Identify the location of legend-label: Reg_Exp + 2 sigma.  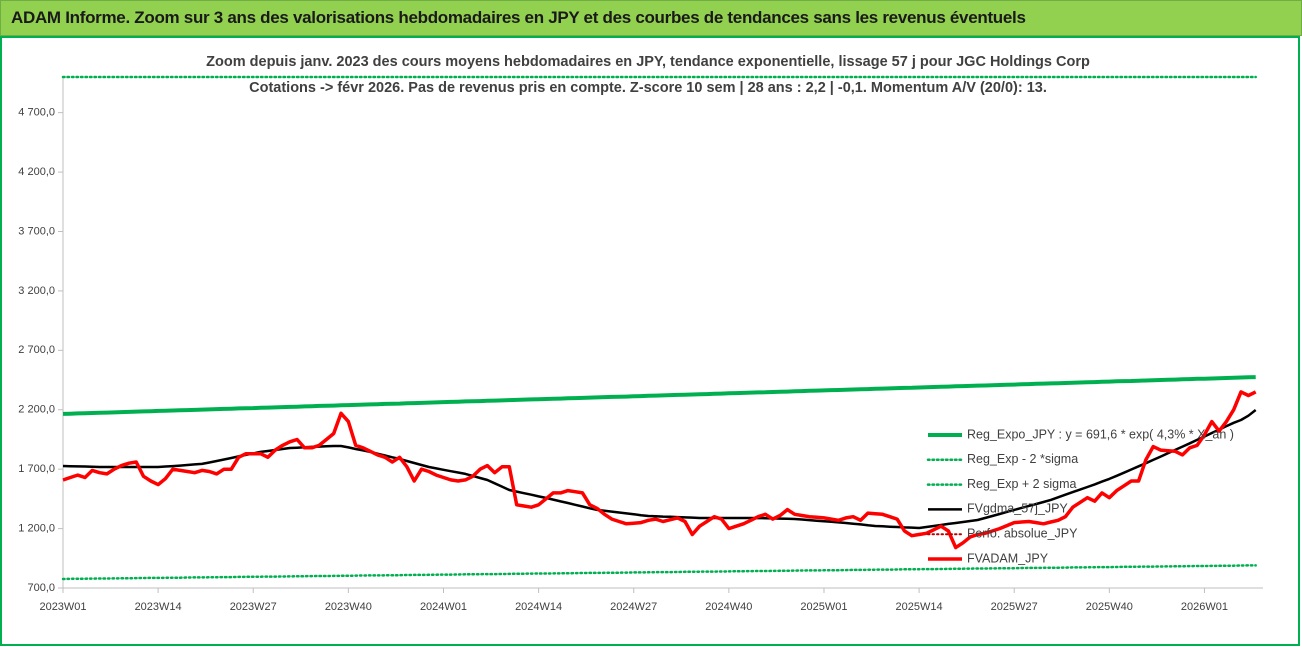
(1021, 484).